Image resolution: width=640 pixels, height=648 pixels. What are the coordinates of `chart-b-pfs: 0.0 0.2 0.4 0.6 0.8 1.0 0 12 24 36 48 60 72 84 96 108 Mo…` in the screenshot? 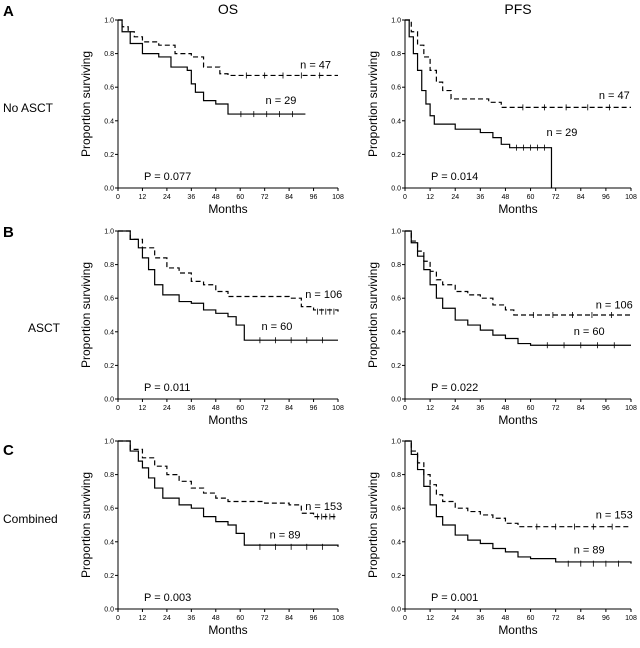 It's located at (501, 328).